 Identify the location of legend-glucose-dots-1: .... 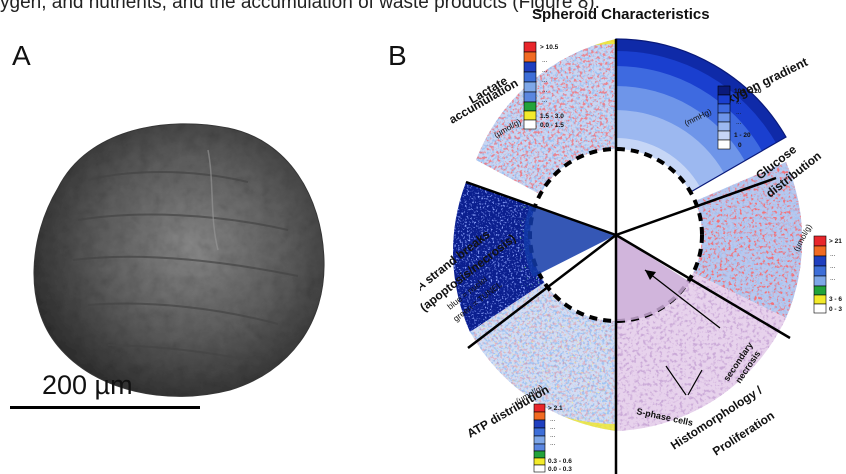
(833, 254).